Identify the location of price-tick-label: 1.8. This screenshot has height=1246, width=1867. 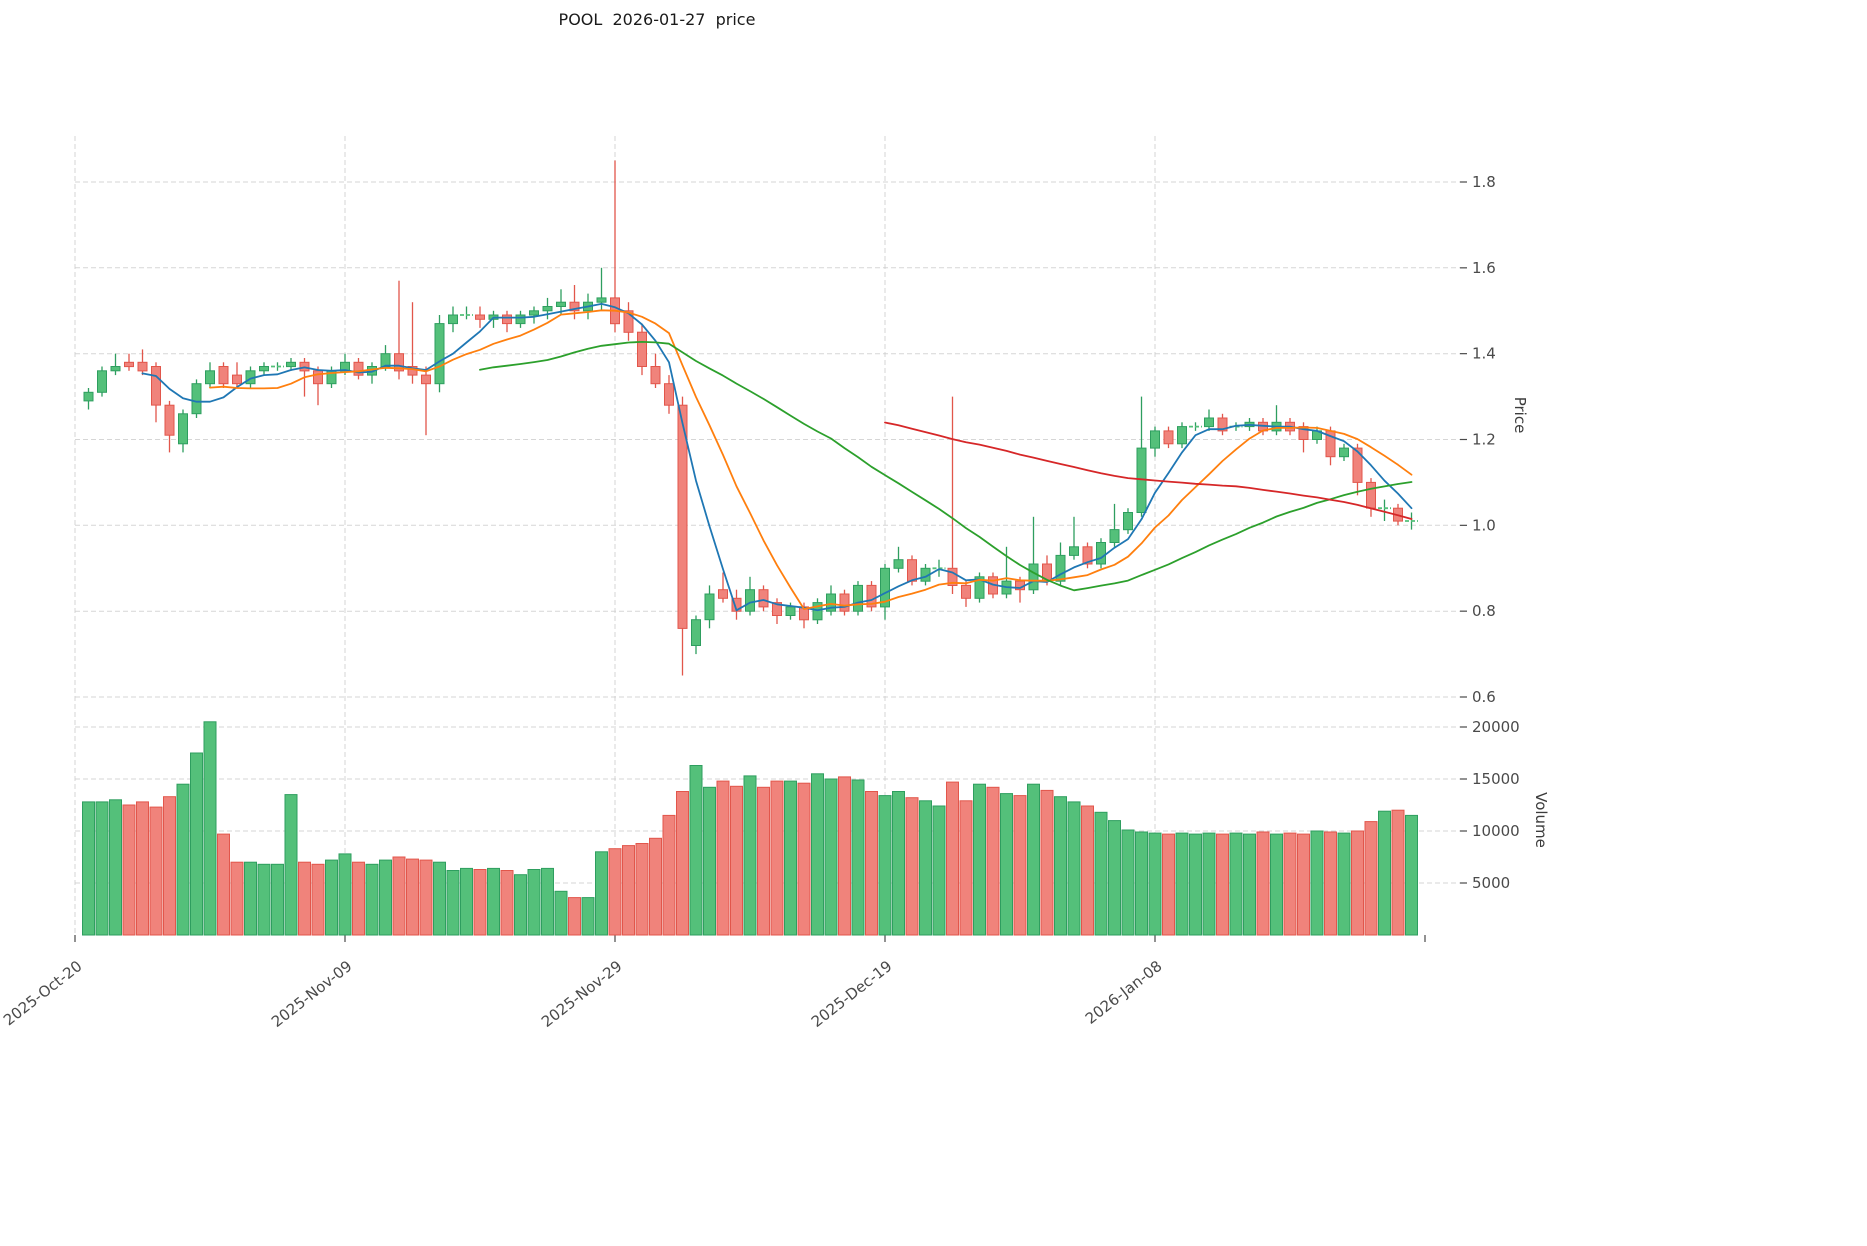
(1484, 182).